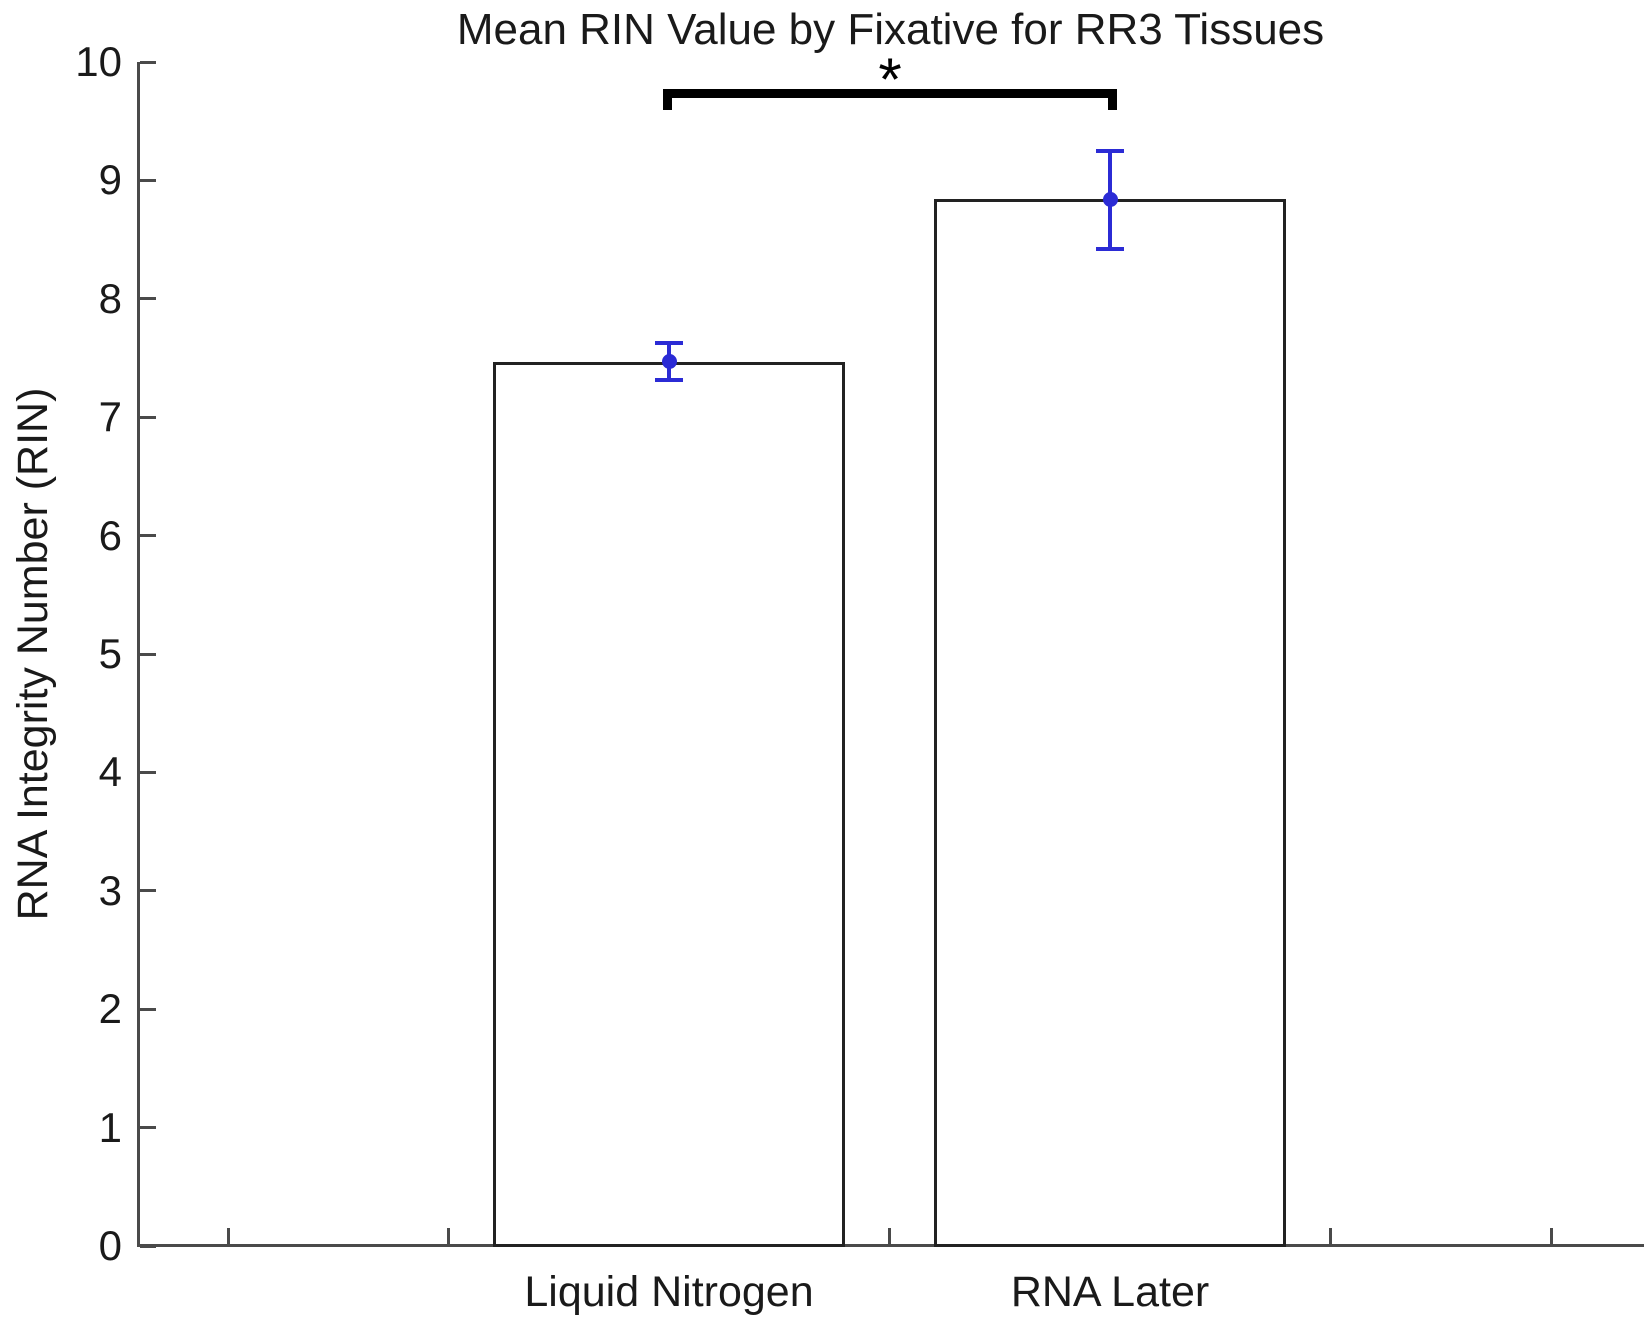 The width and height of the screenshot is (1644, 1328). Describe the element at coordinates (110, 417) in the screenshot. I see `y-tick-label: 7` at that location.